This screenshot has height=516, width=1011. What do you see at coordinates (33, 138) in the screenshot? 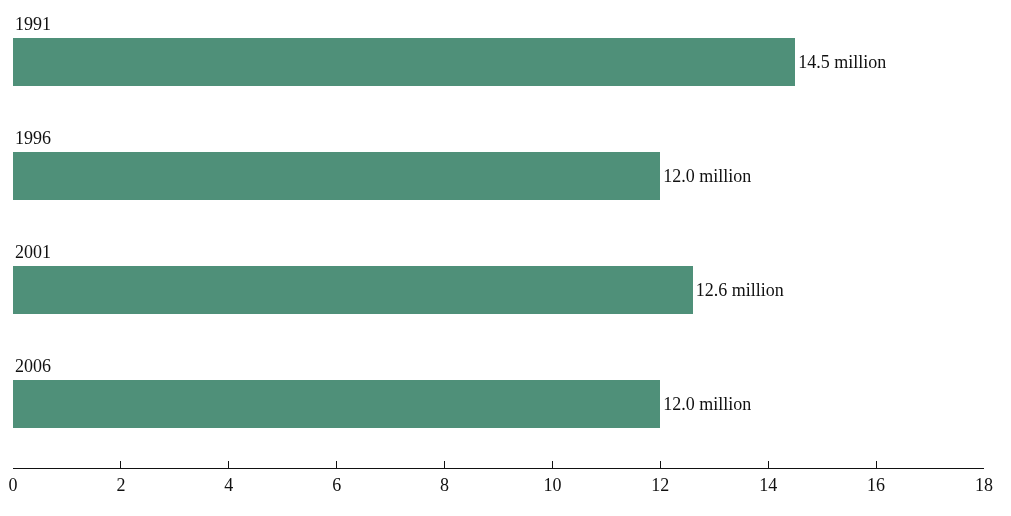
I see `y-tick-label: 1996` at bounding box center [33, 138].